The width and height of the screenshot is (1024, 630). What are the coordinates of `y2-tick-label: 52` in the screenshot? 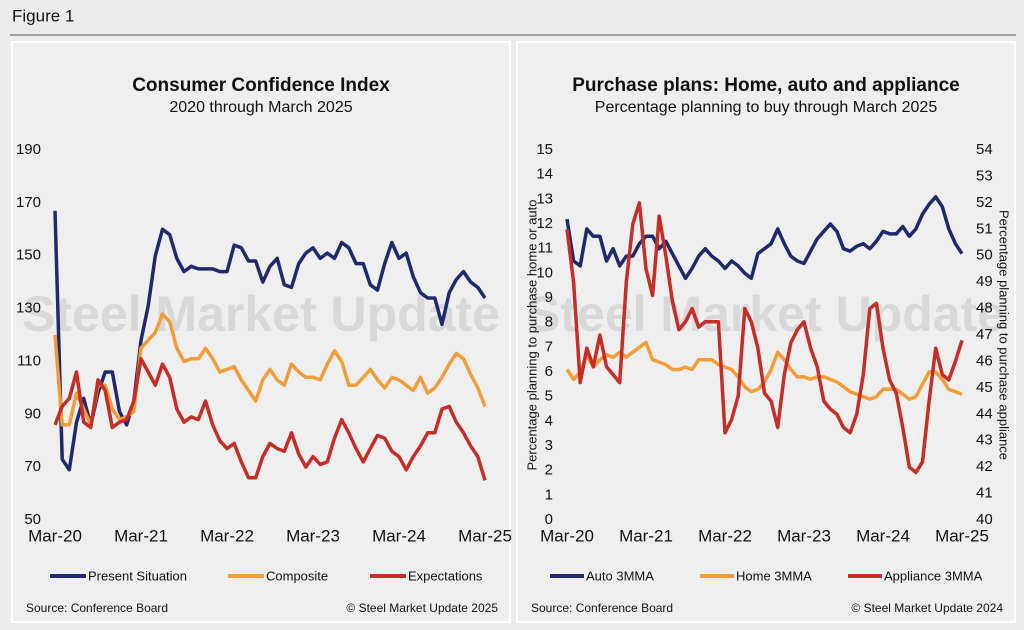 It's located at (984, 202).